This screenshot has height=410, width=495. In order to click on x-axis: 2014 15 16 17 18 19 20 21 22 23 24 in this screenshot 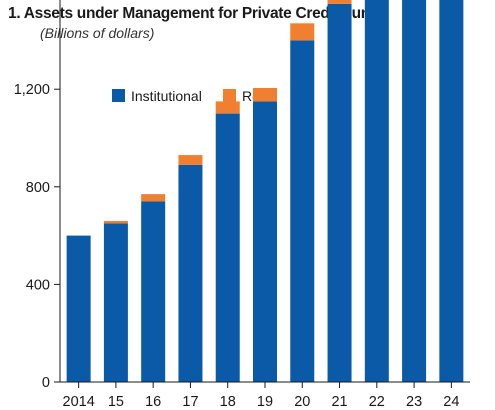, I will do `click(265, 395)`.